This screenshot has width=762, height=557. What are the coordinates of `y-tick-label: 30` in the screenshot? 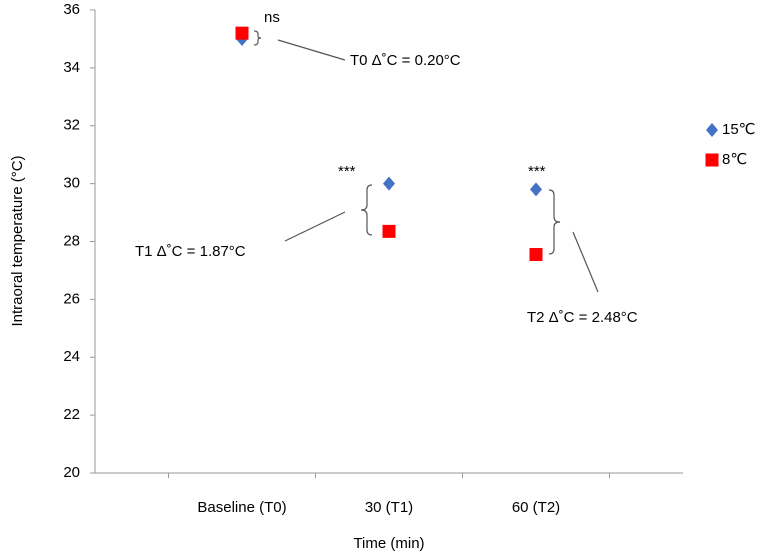 It's located at (71, 183).